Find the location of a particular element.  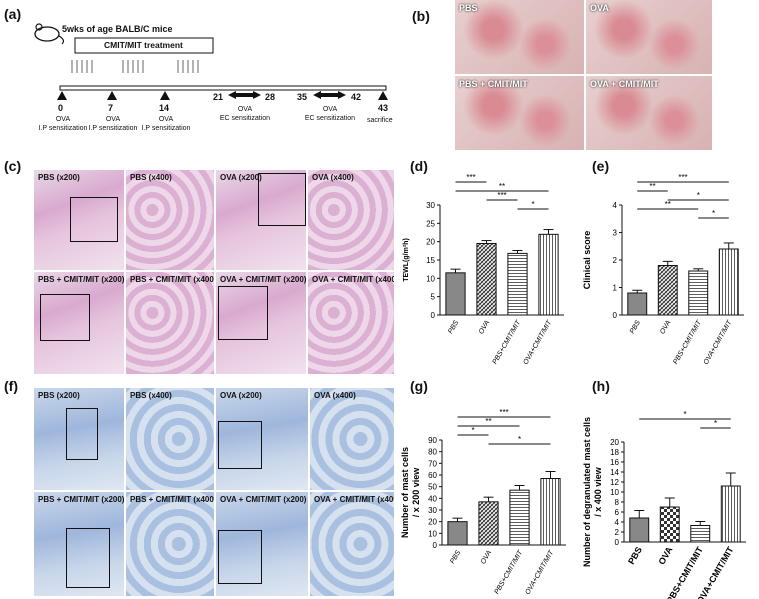

y-tick-label: 5 is located at coordinates (433, 297).